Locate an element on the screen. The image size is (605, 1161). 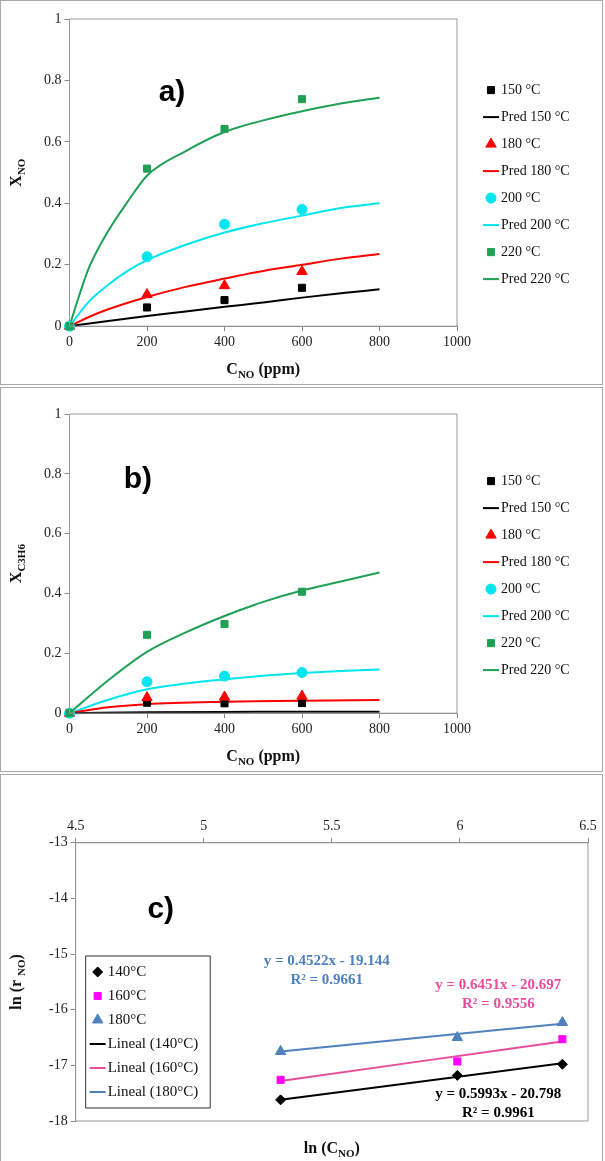
x-tick-label: 6.5 is located at coordinates (588, 826).